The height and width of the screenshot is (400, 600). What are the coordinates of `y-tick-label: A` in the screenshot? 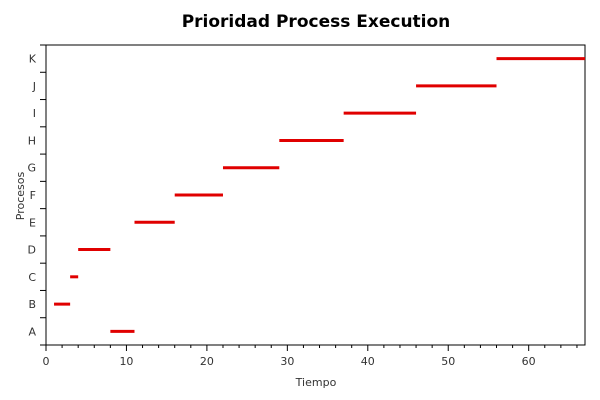 It's located at (32, 331).